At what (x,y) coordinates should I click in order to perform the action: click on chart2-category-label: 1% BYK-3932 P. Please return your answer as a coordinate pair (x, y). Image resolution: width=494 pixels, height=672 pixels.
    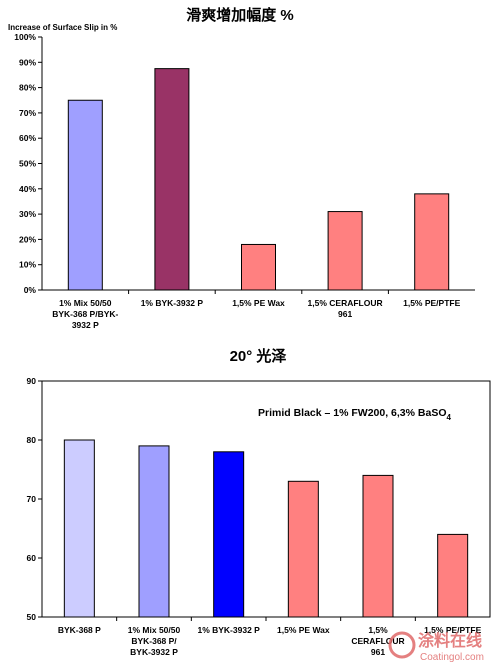
    Looking at the image, I should click on (228, 630).